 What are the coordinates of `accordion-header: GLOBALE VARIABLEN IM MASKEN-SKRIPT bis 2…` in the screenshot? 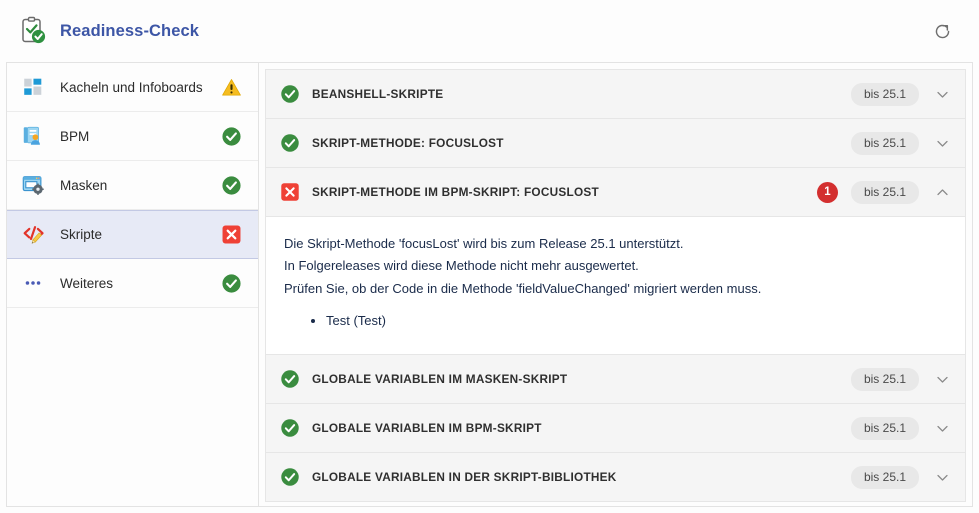 It's located at (615, 379).